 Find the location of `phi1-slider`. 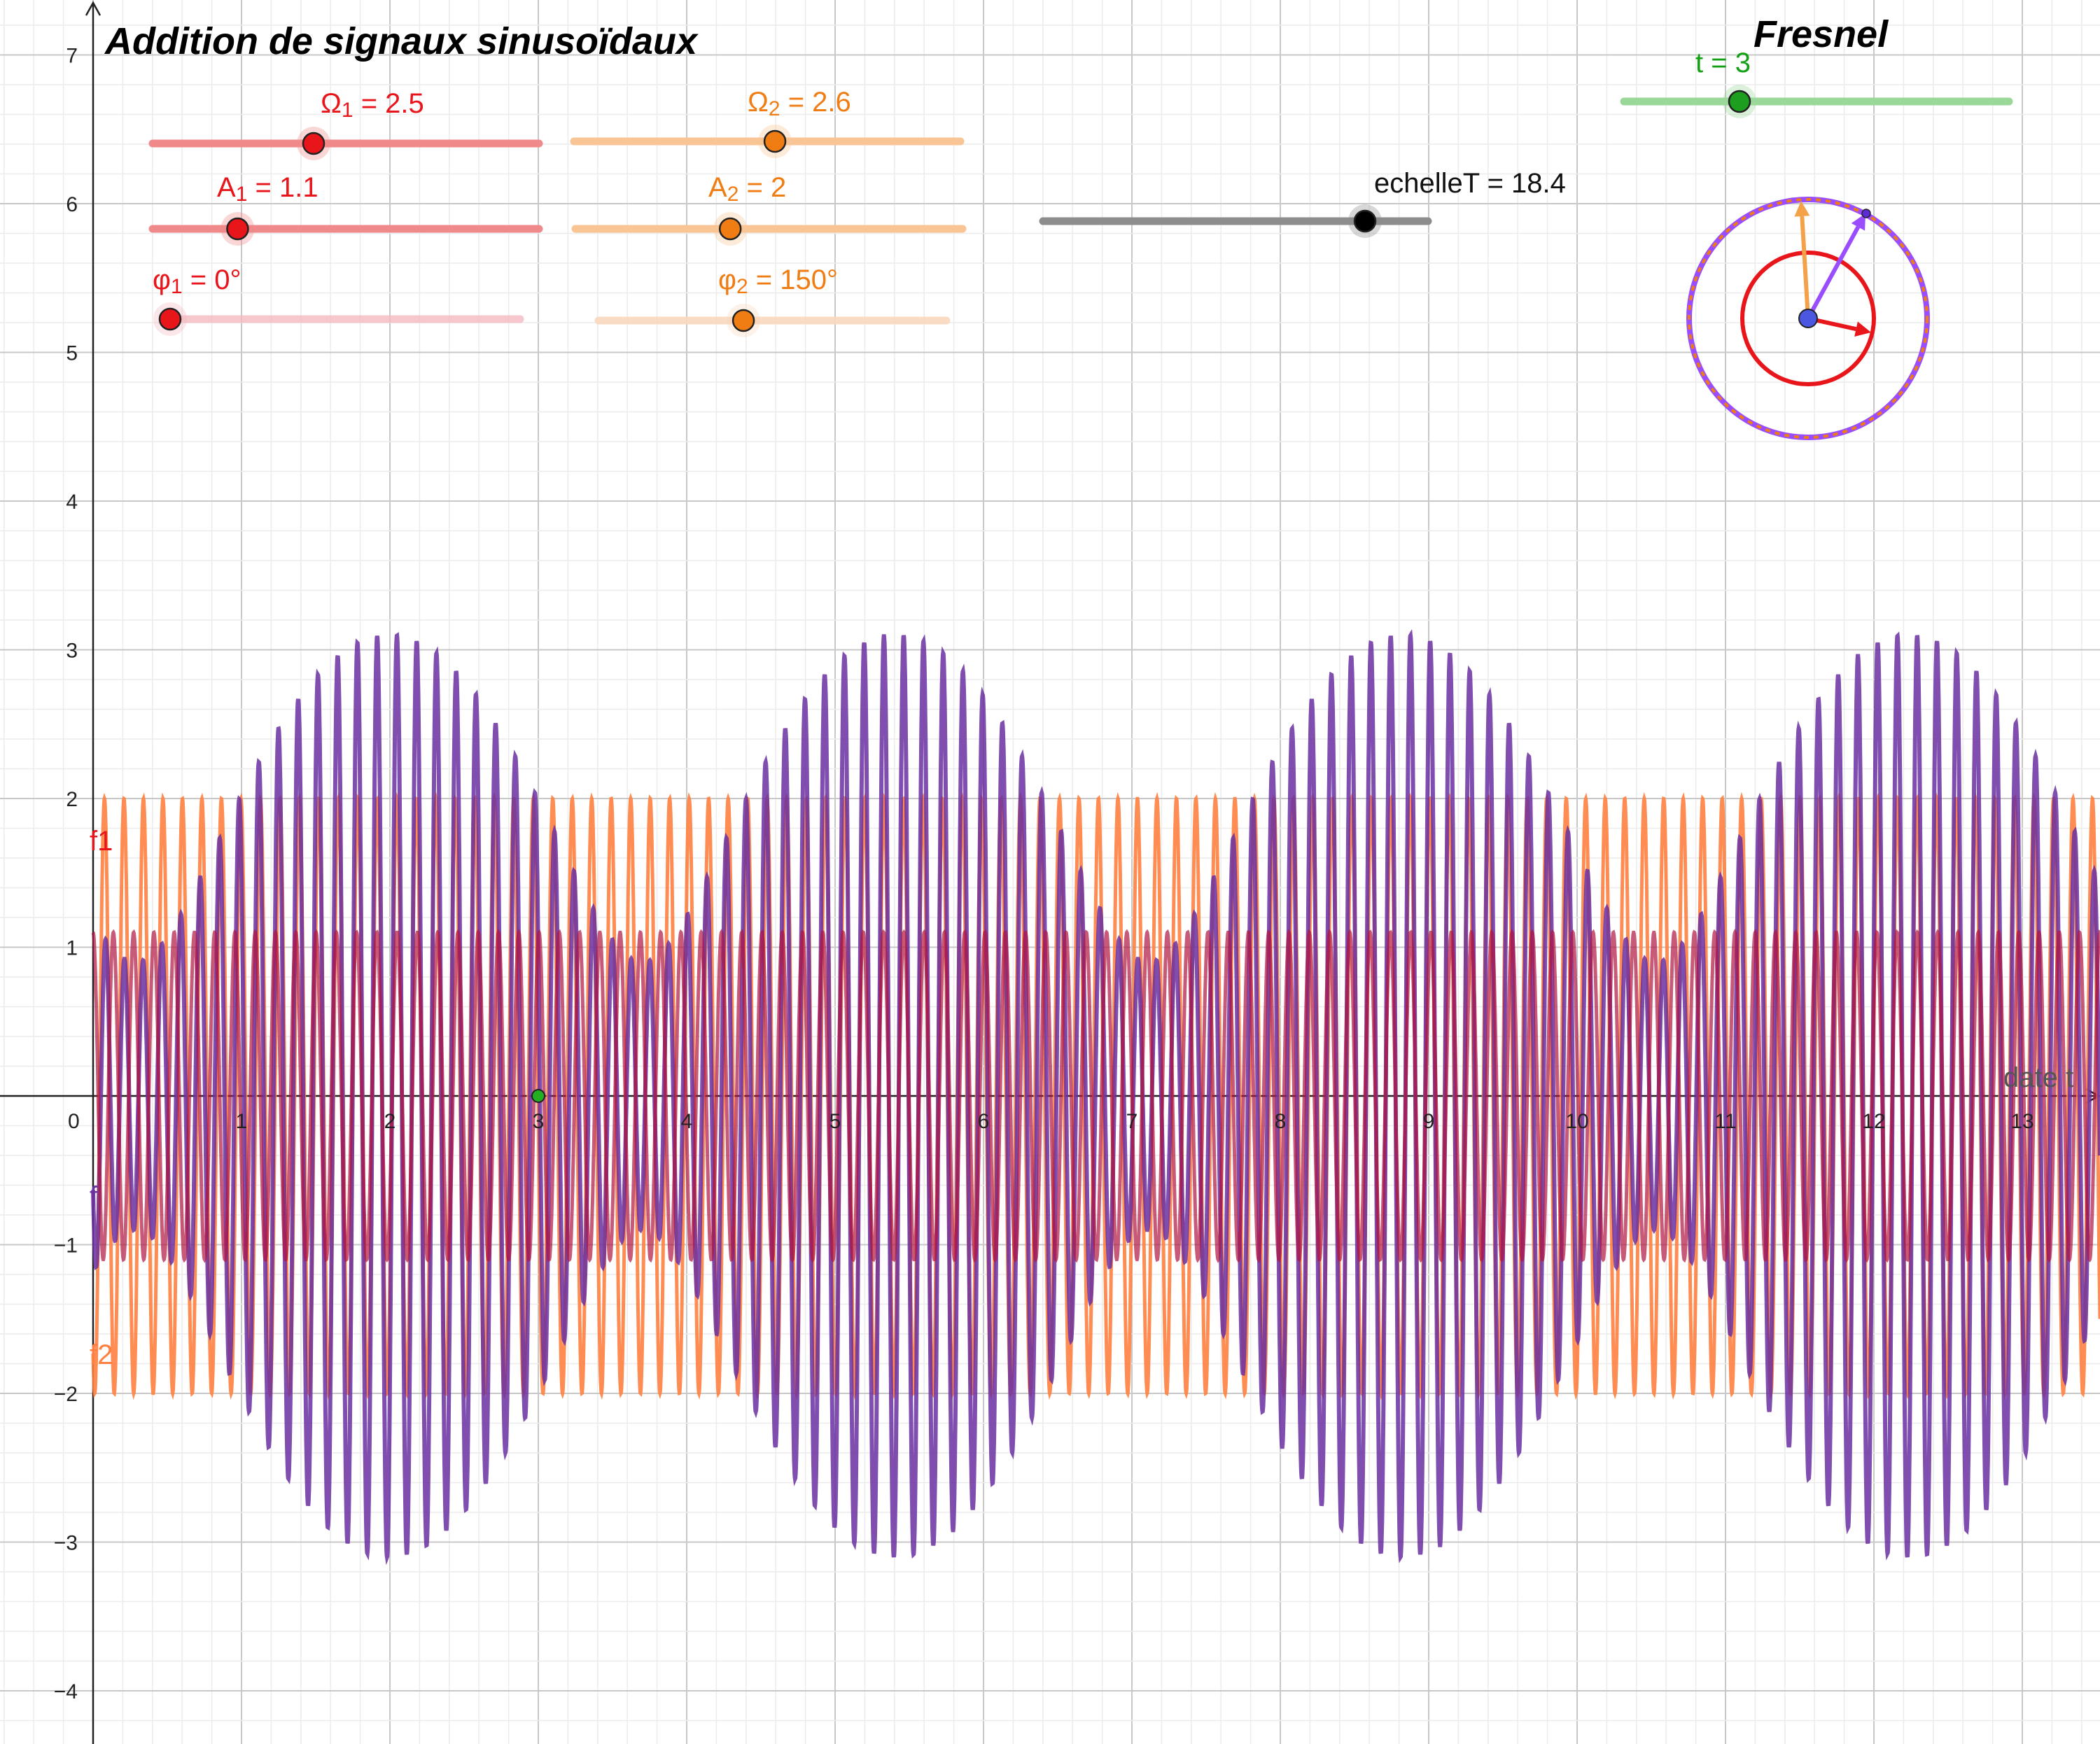

phi1-slider is located at coordinates (338, 319).